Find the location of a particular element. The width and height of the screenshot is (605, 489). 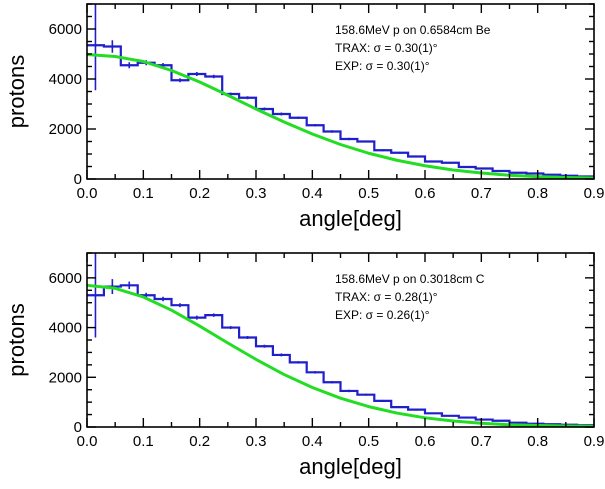

annotation-text: EXP: σ = 0.30(1)° is located at coordinates (382, 66).